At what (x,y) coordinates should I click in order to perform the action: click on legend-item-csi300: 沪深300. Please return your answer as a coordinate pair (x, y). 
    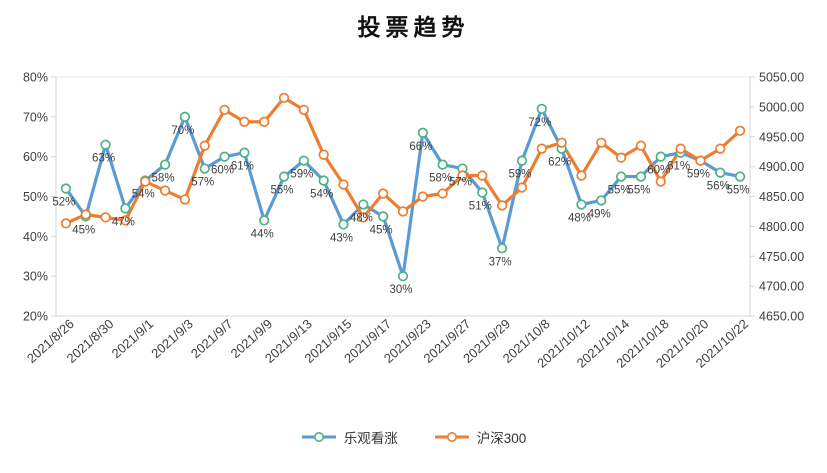
    Looking at the image, I should click on (480, 437).